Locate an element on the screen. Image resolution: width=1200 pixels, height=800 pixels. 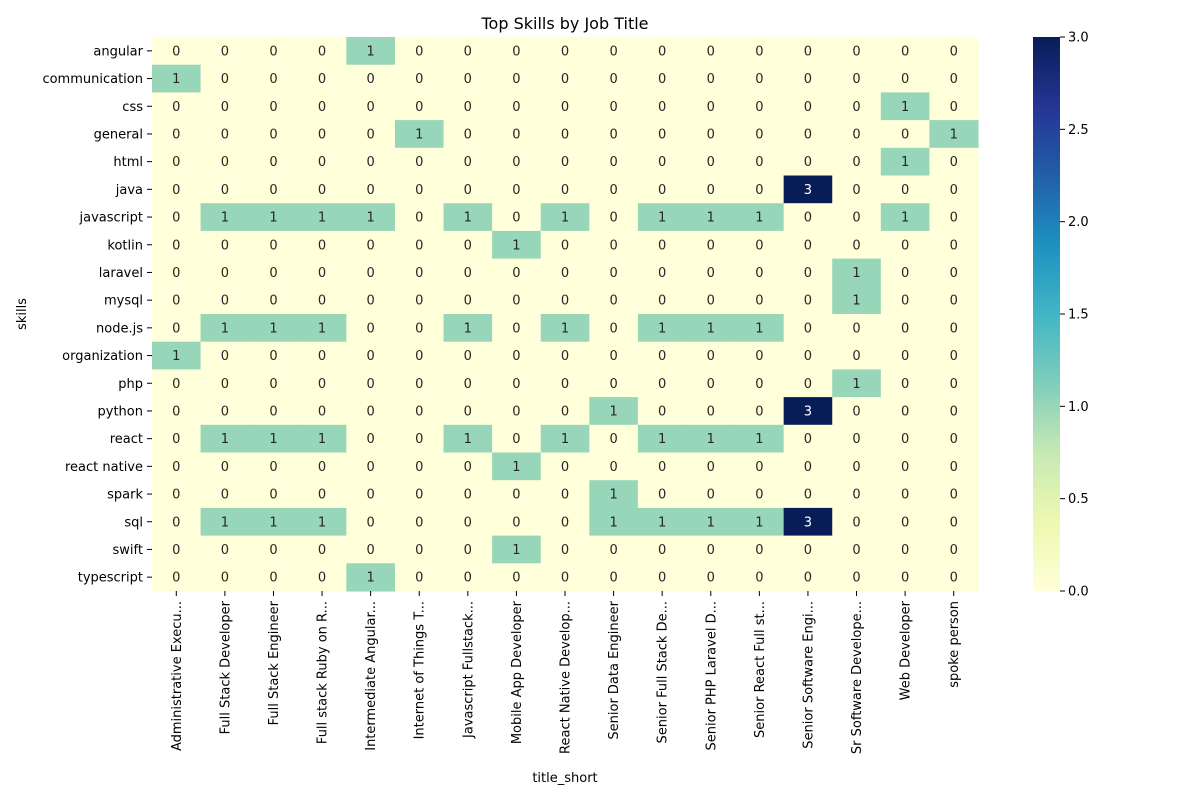
colorbar-tick-label: 3.0 is located at coordinates (1078, 38).